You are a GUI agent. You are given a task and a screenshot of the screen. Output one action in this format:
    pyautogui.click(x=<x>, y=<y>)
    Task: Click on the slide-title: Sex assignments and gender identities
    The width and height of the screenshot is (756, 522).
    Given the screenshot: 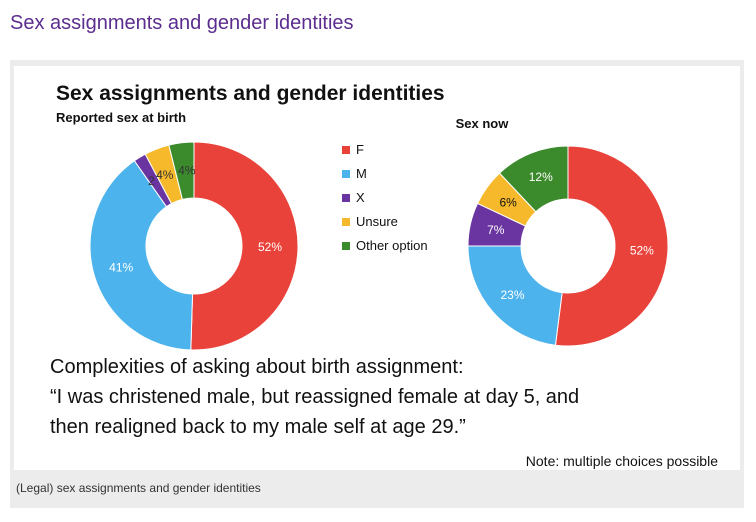 What is the action you would take?
    pyautogui.click(x=250, y=93)
    